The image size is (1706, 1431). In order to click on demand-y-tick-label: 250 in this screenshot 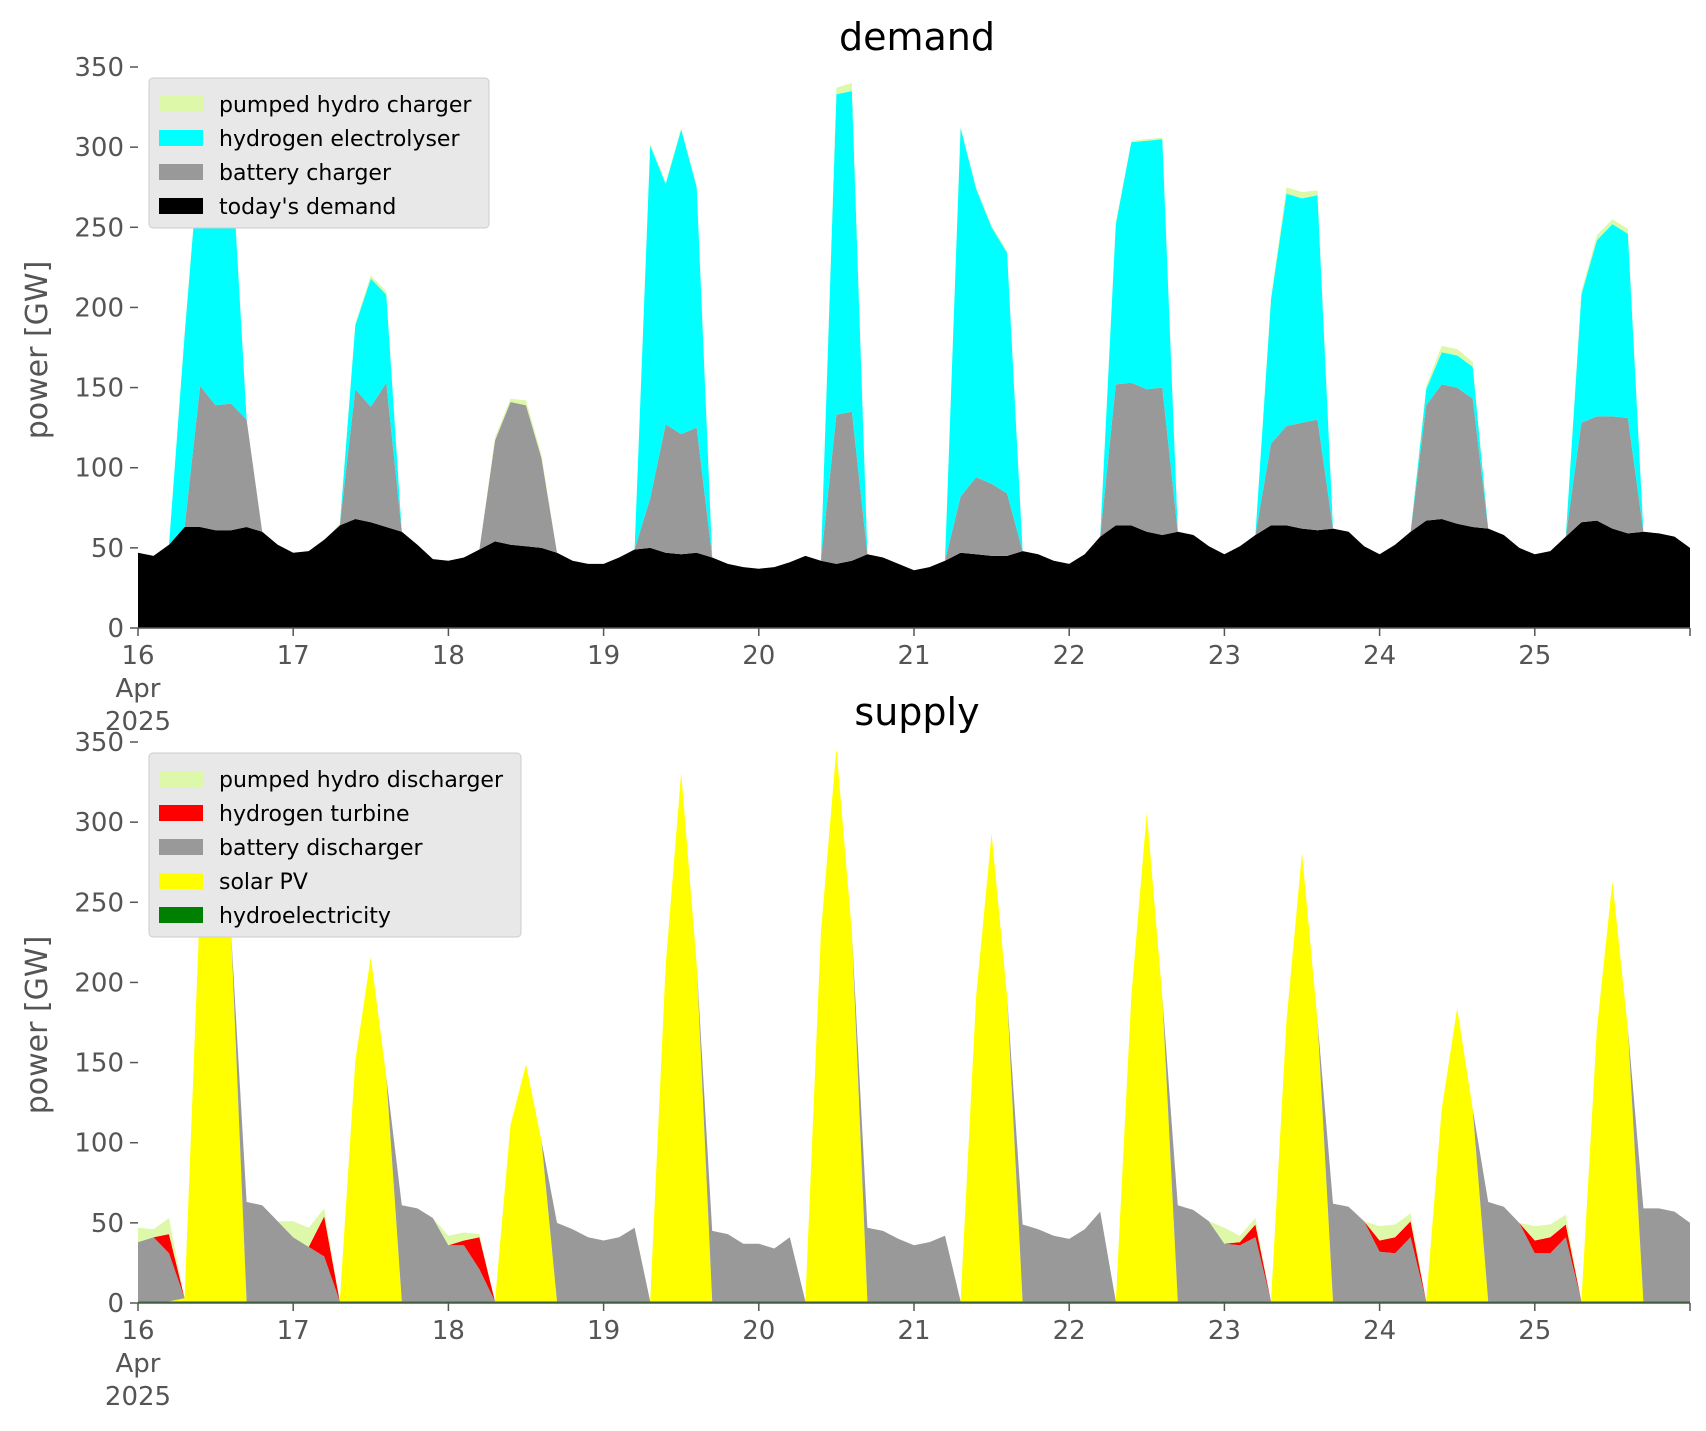, I will do `click(99, 228)`.